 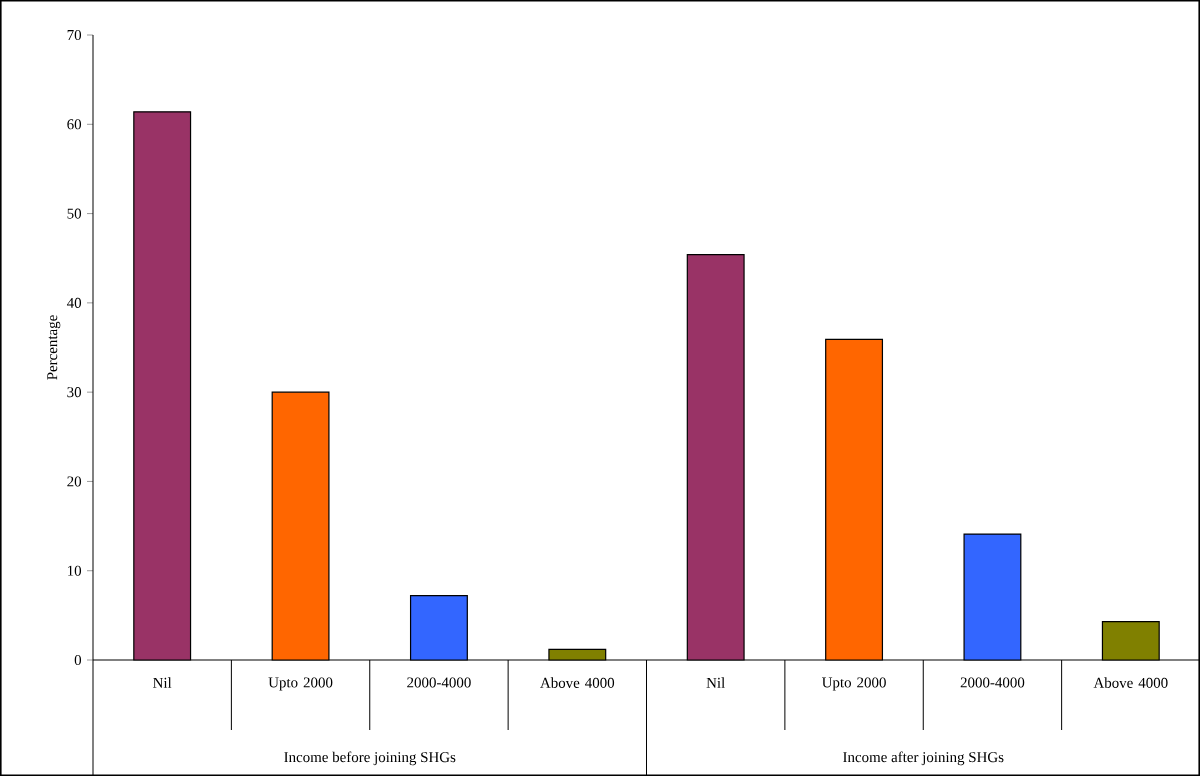 What do you see at coordinates (370, 758) in the screenshot?
I see `text: Income before joining SHGs` at bounding box center [370, 758].